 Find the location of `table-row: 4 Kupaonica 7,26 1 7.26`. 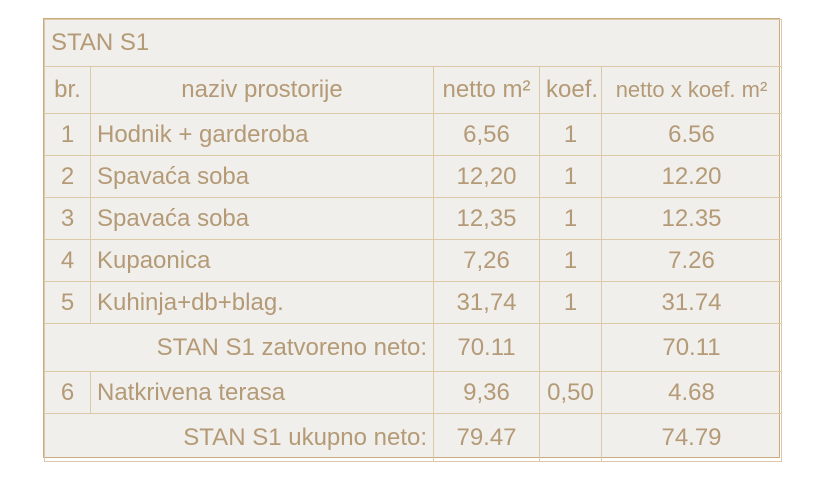

table-row: 4 Kupaonica 7,26 1 7.26 is located at coordinates (413, 260).